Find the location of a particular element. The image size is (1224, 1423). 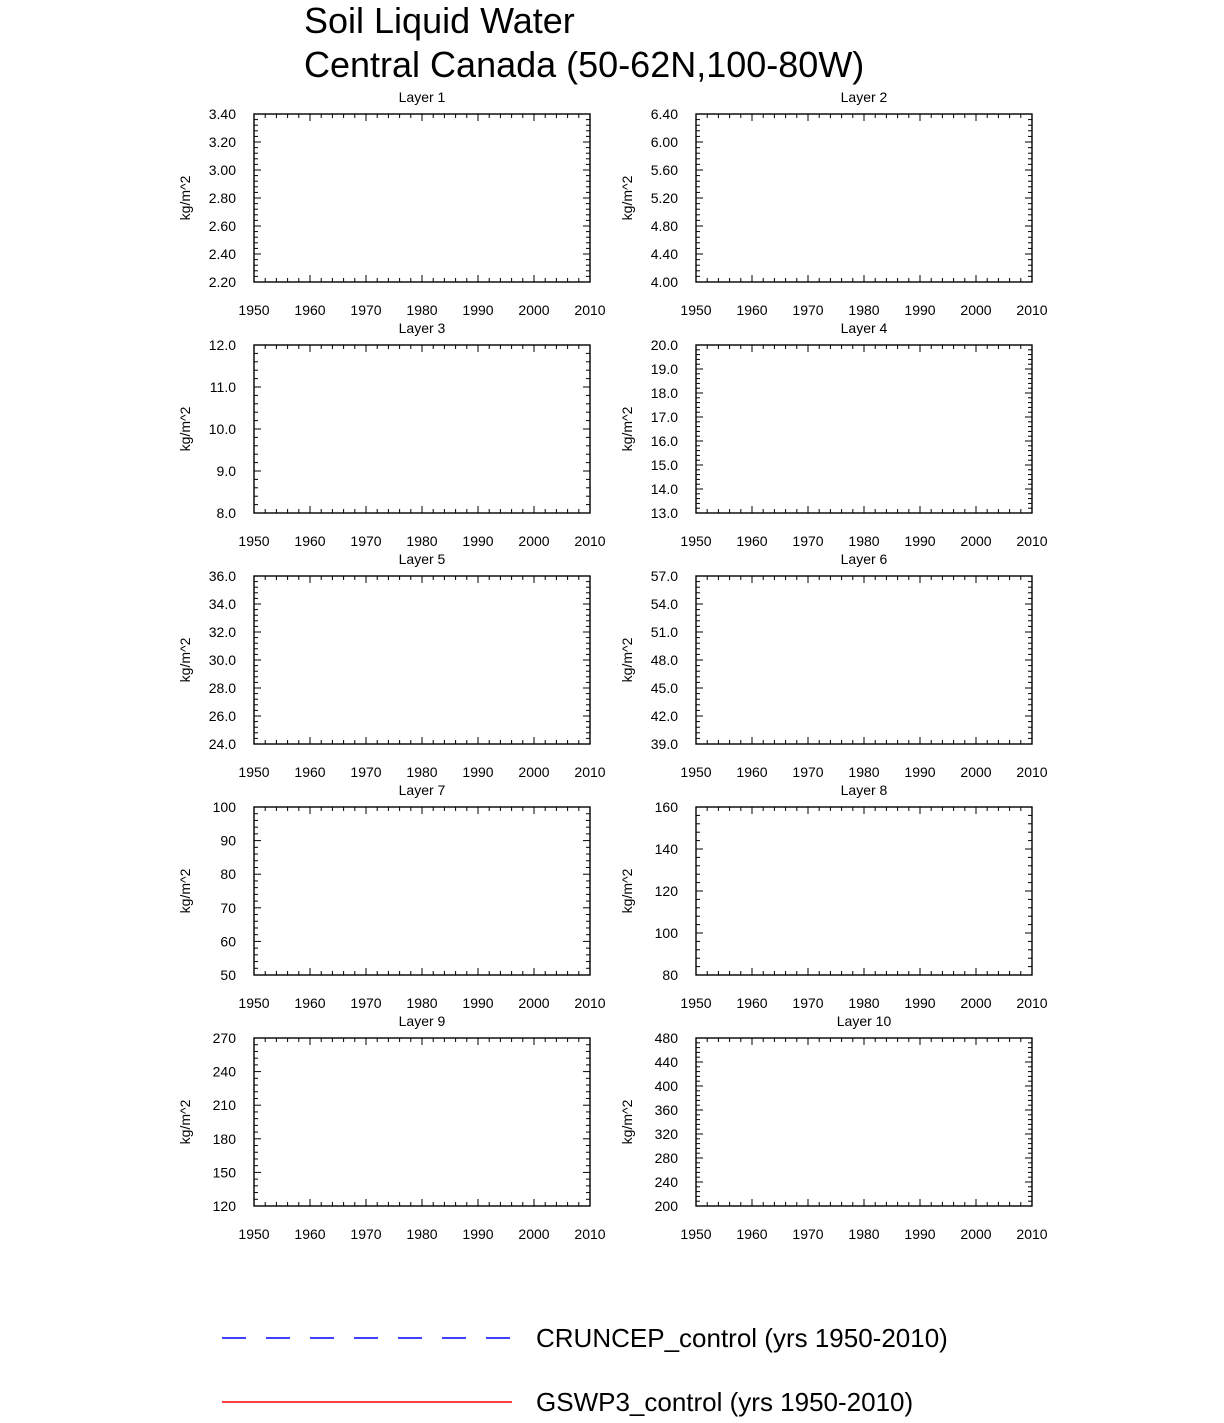

panel-title: Layer 5 is located at coordinates (422, 559).